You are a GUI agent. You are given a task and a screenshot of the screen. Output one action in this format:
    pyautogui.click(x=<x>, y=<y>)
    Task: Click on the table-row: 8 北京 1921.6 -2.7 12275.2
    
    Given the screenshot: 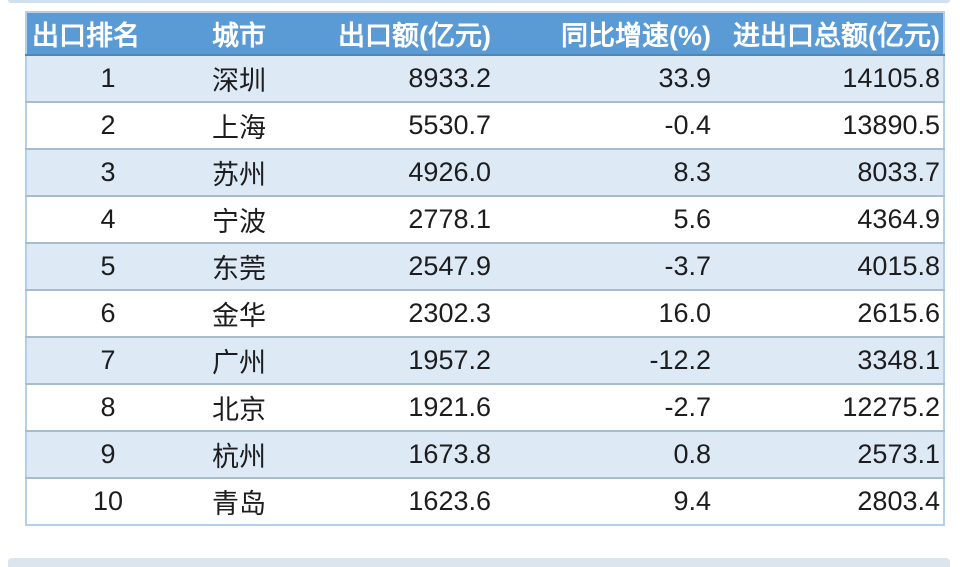 What is the action you would take?
    pyautogui.click(x=485, y=407)
    